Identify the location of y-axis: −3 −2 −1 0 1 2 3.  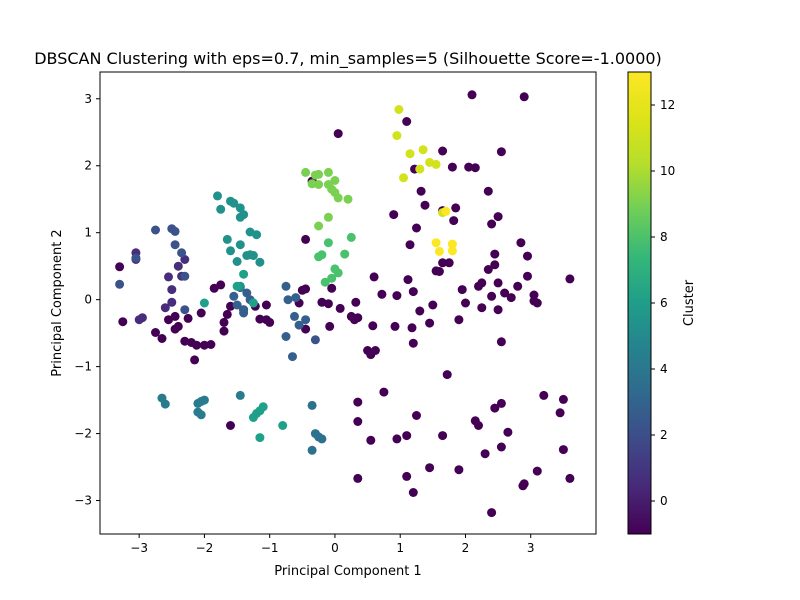
(87, 300).